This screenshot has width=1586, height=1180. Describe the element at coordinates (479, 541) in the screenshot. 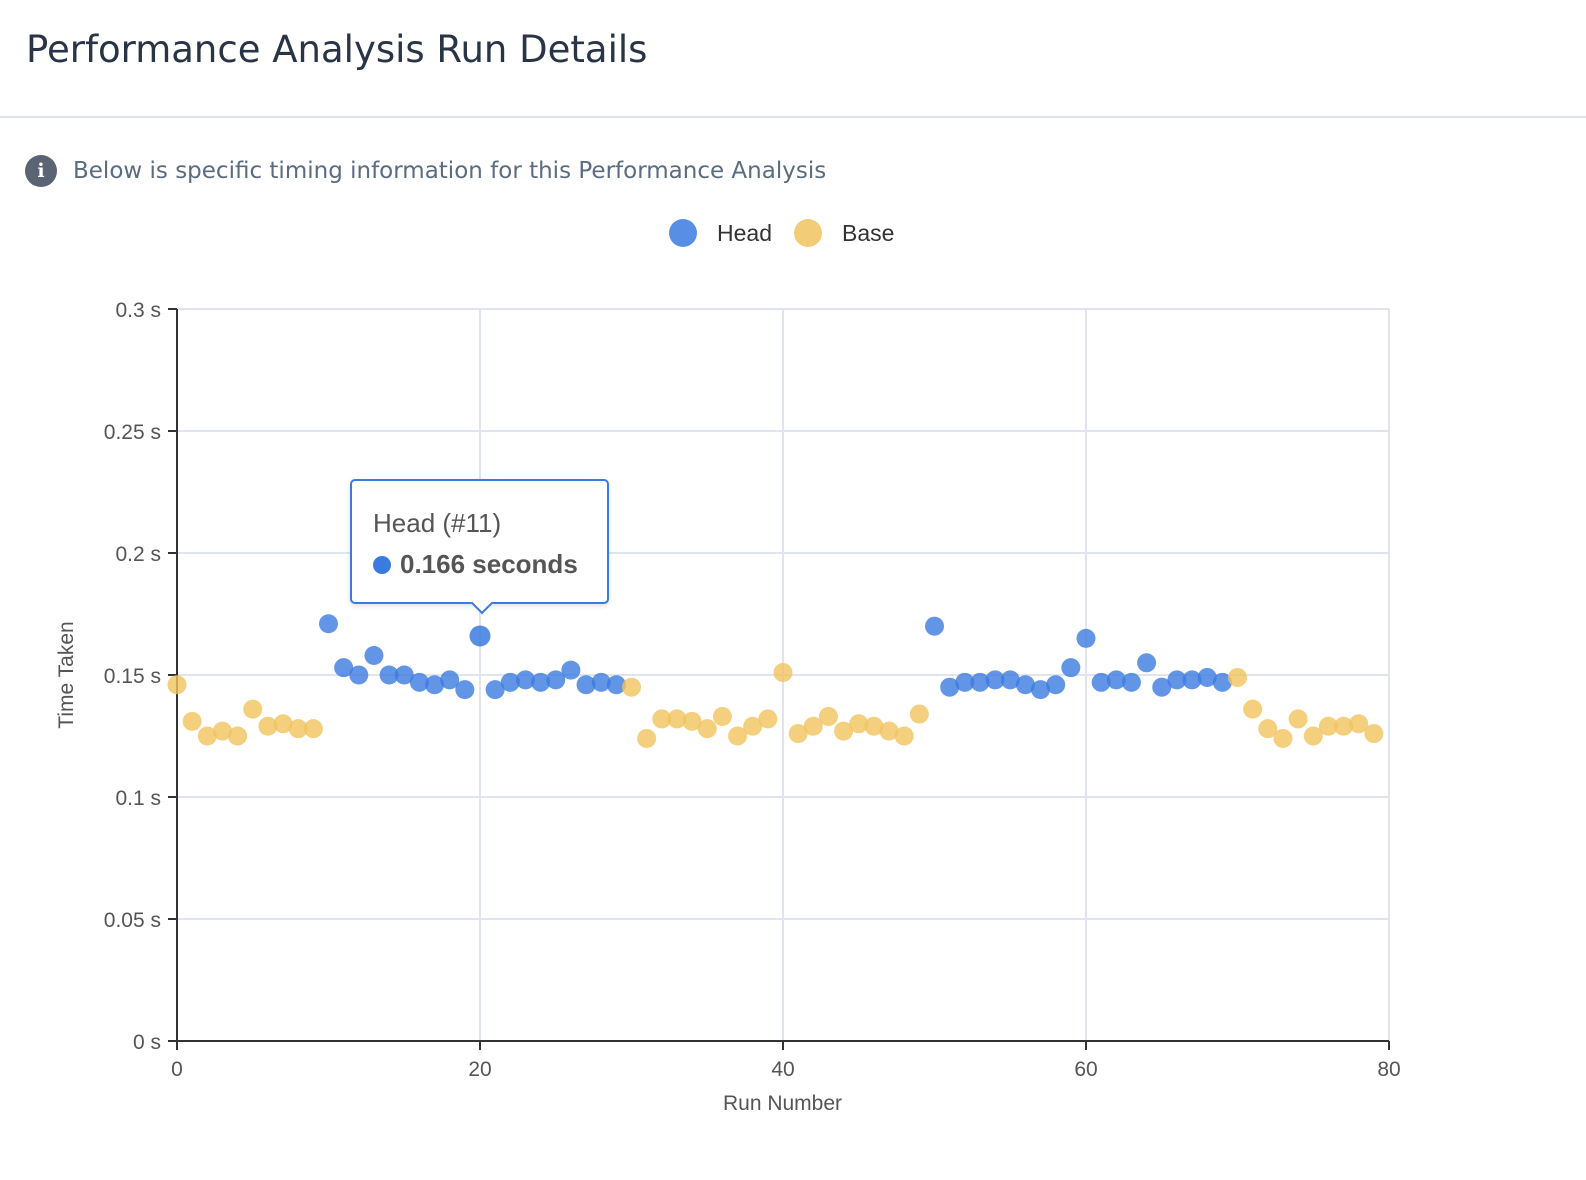

I see `data-tooltip: Head (#11) 0.166 seconds` at that location.